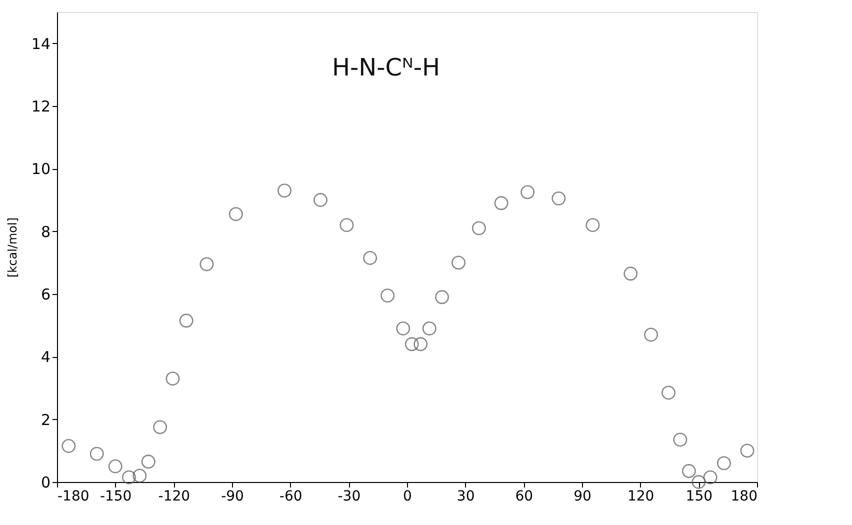 The width and height of the screenshot is (852, 525). What do you see at coordinates (45, 231) in the screenshot?
I see `y-tick-label: 8` at bounding box center [45, 231].